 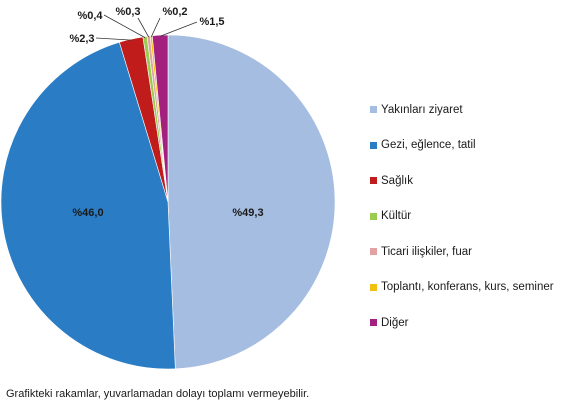 I want to click on legend-label: Diğer, so click(x=395, y=322).